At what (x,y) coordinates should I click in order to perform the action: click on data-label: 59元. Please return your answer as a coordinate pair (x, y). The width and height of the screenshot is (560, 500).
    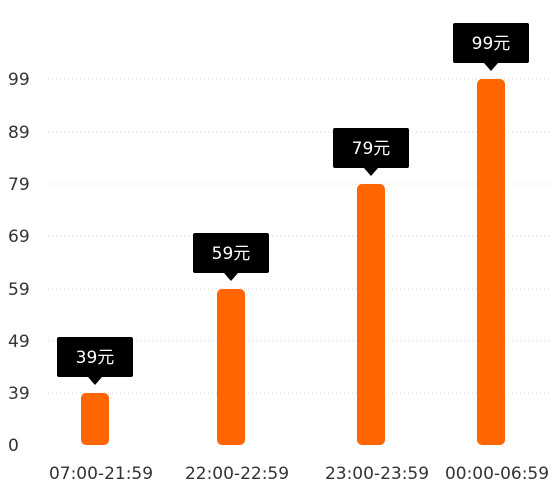
    Looking at the image, I should click on (231, 257).